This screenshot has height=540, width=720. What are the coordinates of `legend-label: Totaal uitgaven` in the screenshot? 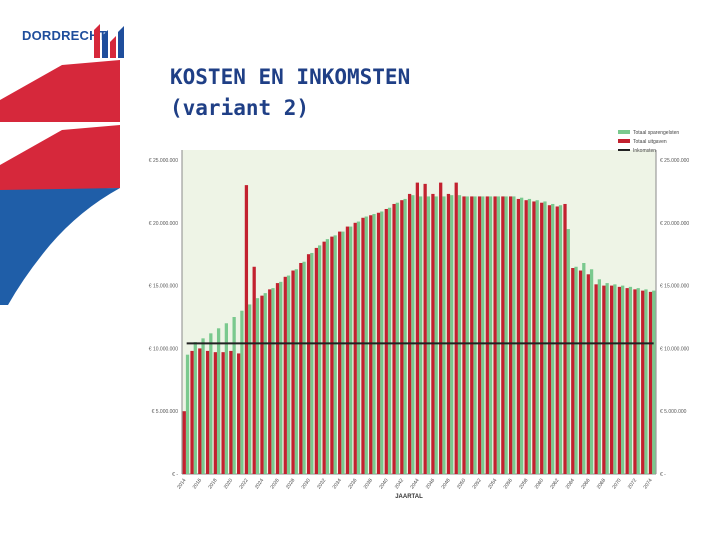 It's located at (650, 142).